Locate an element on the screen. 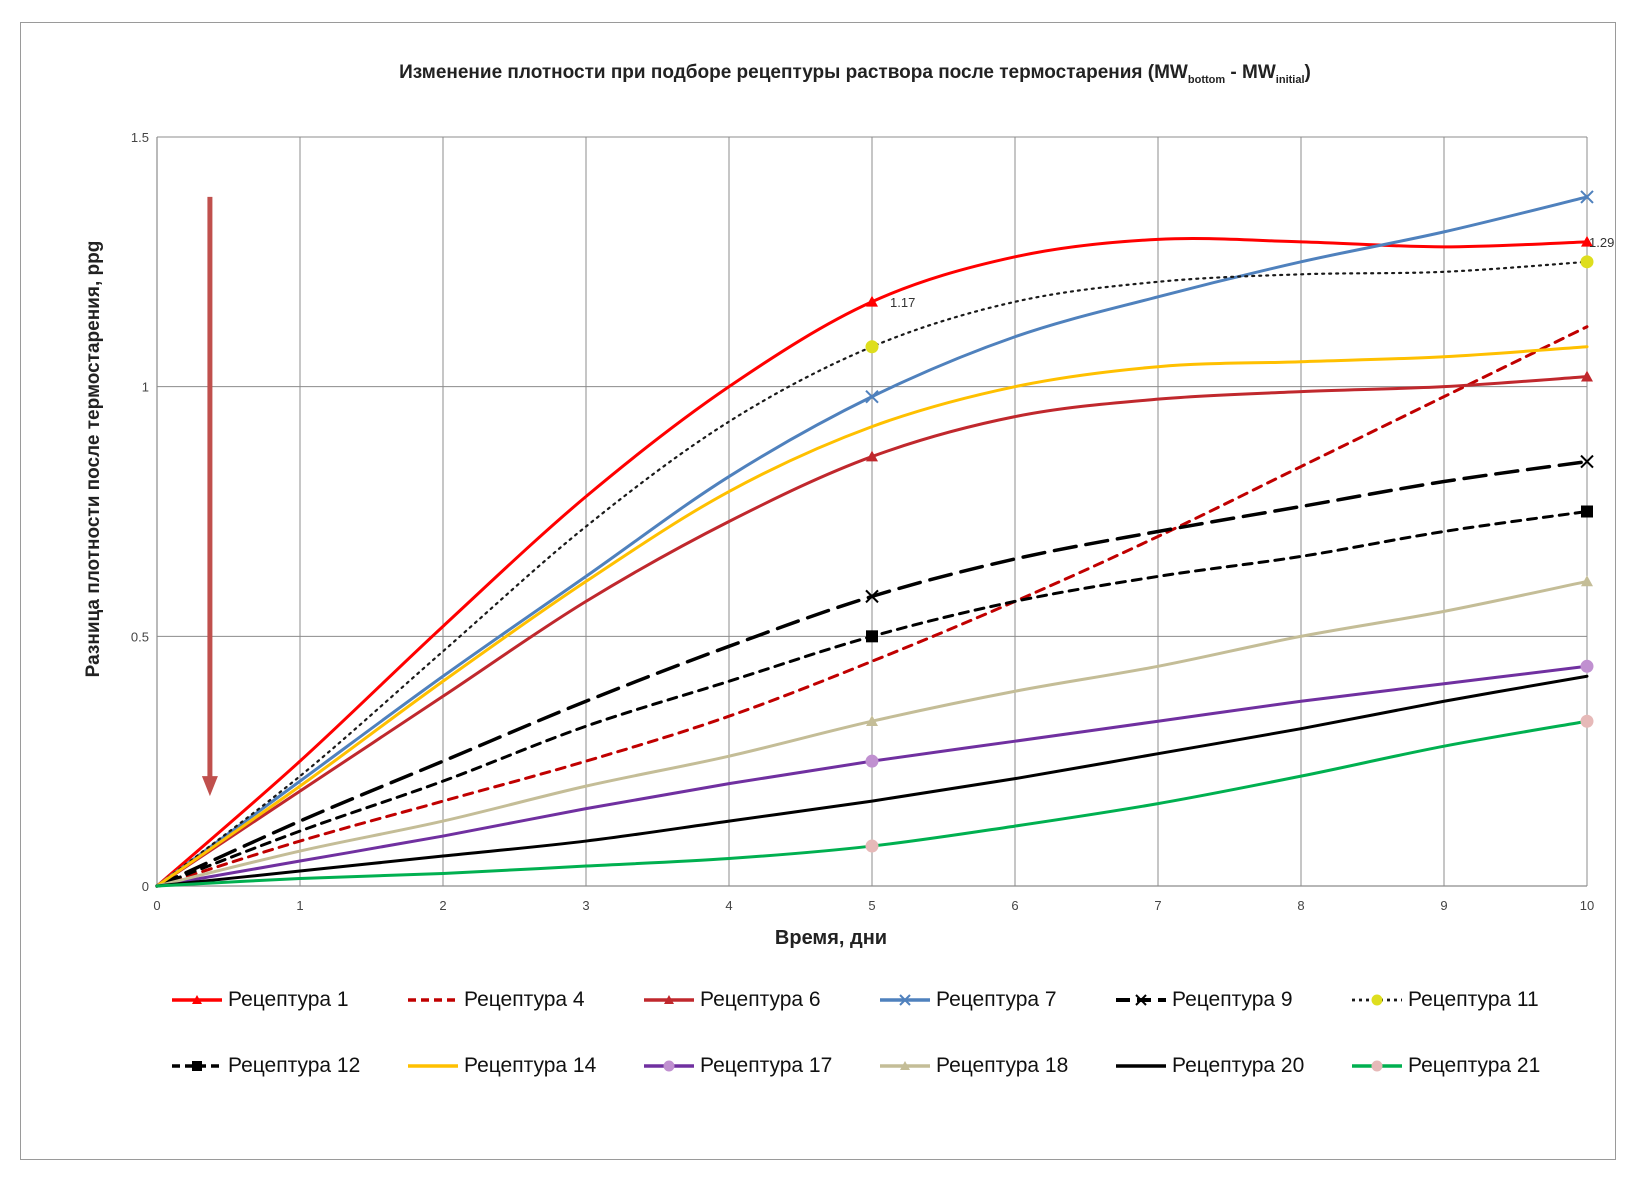 The height and width of the screenshot is (1182, 1638). data-label: 1.17 is located at coordinates (902, 302).